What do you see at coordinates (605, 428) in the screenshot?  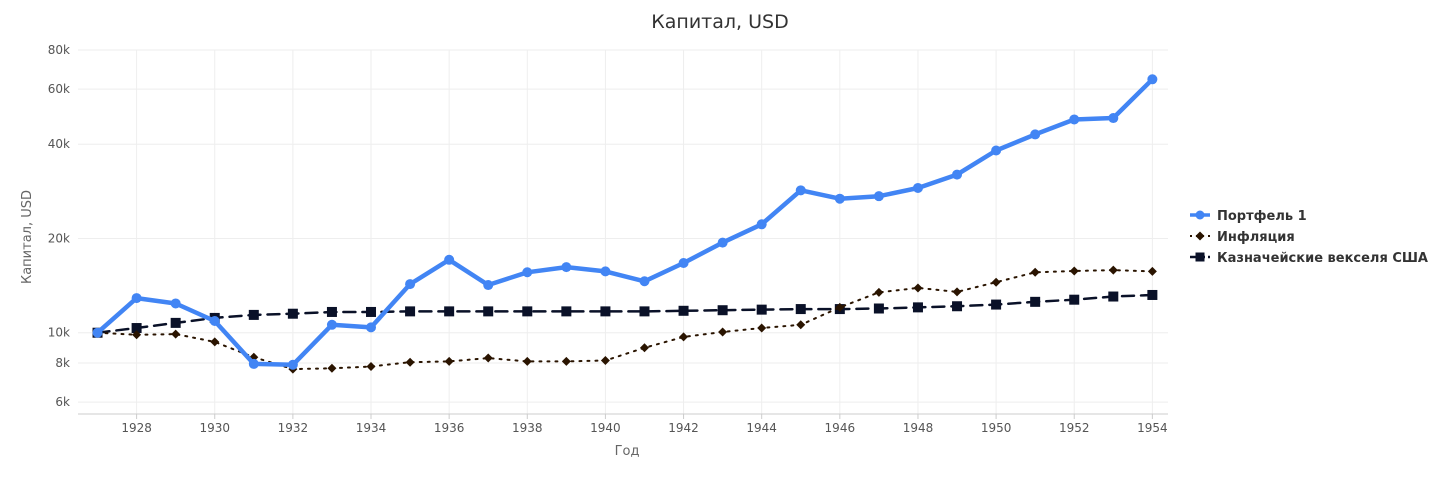 I see `x-tick-label: 1940` at bounding box center [605, 428].